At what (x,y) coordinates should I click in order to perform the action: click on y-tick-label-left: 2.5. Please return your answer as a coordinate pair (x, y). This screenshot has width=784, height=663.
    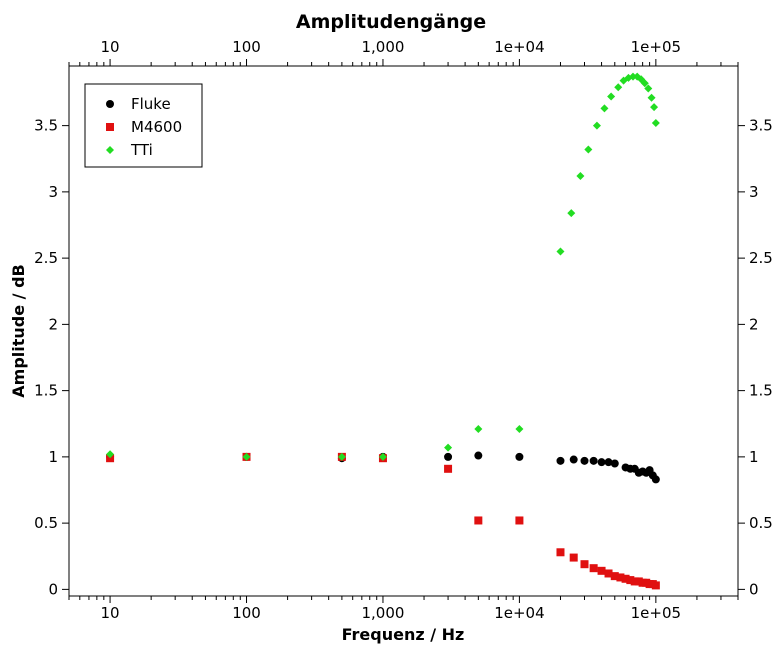
    Looking at the image, I should click on (46, 258).